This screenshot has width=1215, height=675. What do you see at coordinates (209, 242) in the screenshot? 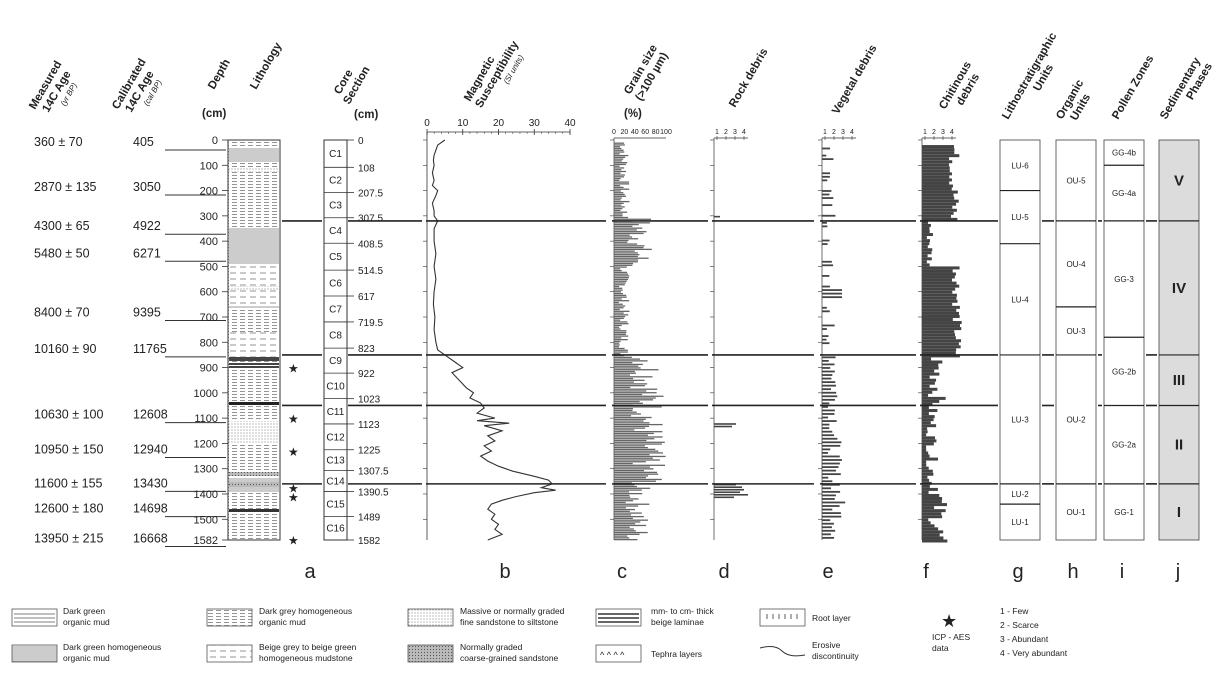
I see `depth-label: 400` at bounding box center [209, 242].